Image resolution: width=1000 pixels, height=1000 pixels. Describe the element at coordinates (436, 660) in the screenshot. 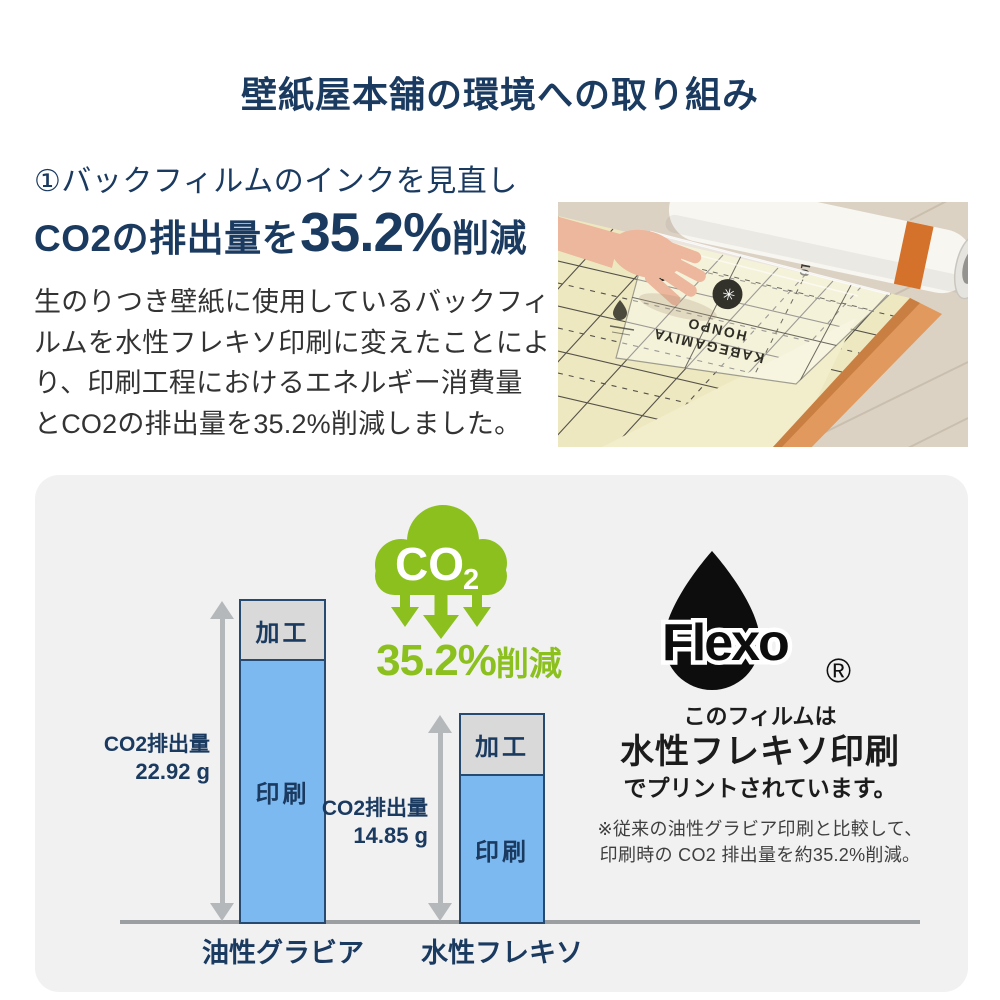

I see `reduction-percent: 35.2%` at that location.